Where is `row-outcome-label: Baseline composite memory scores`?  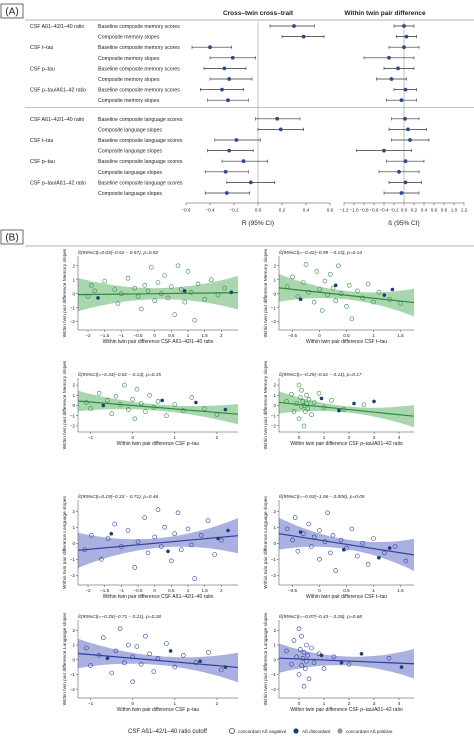
row-outcome-label: Baseline composite memory scores is located at coordinates (139, 91).